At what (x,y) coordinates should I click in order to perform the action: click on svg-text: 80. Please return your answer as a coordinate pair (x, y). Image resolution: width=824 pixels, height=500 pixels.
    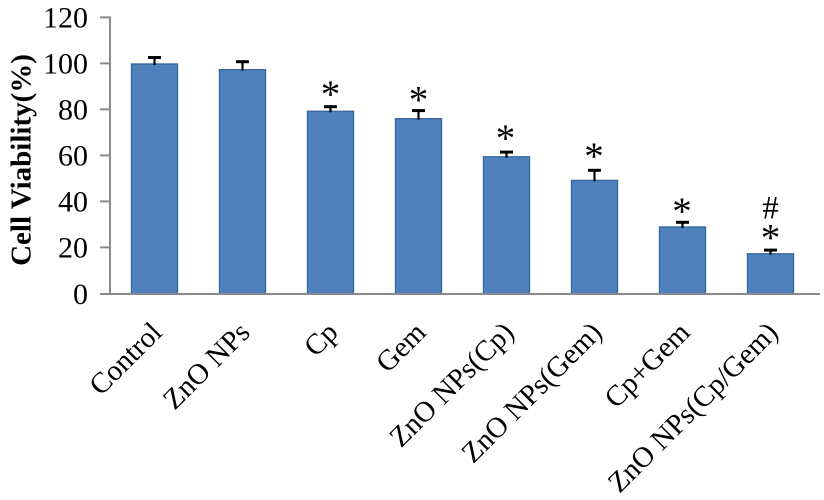
    Looking at the image, I should click on (73, 109).